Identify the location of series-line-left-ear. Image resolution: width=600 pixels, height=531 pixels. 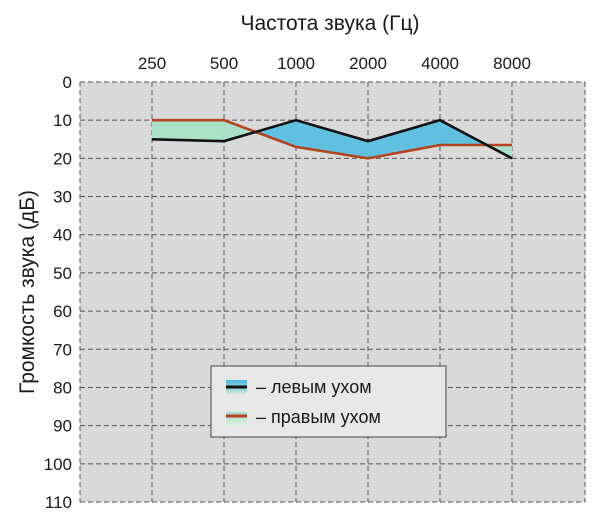
(332, 139).